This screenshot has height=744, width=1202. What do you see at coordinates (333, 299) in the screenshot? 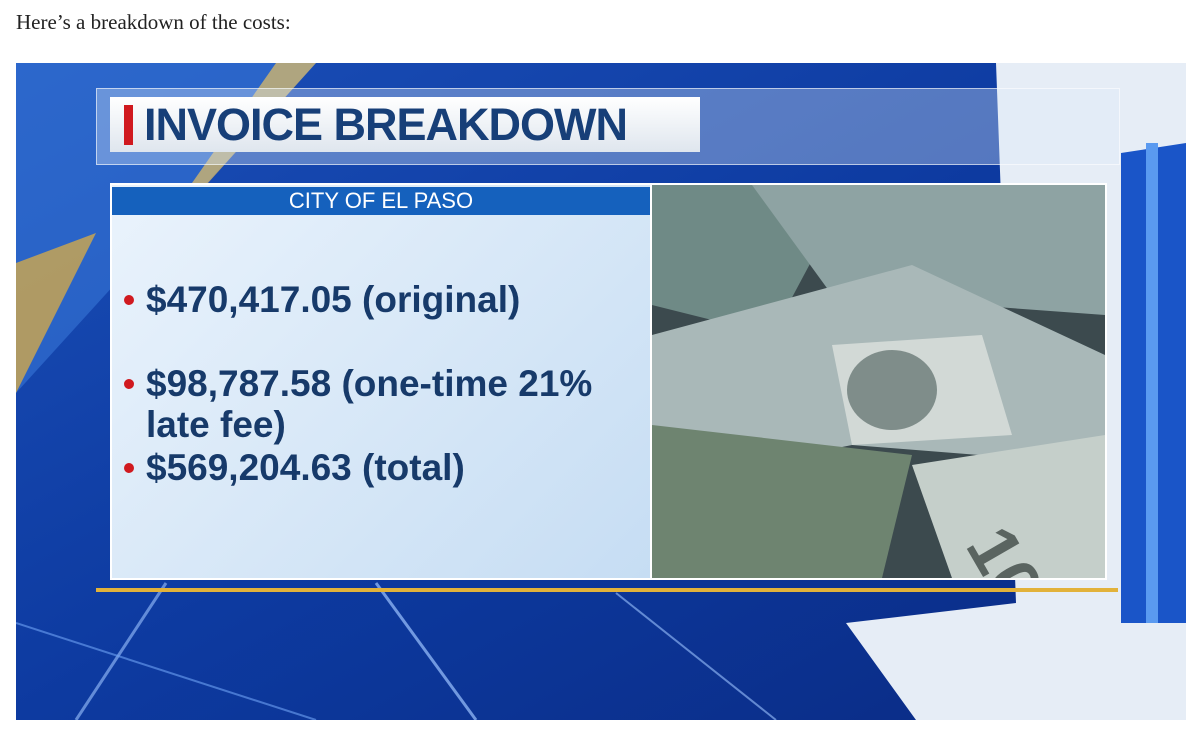
I see `cost-text: $470,417.05 (original)` at bounding box center [333, 299].